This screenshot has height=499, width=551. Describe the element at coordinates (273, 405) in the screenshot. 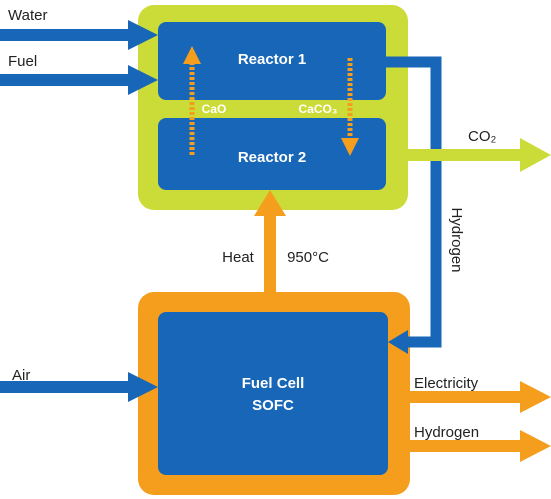

I see `sofc-label: SOFC` at that location.